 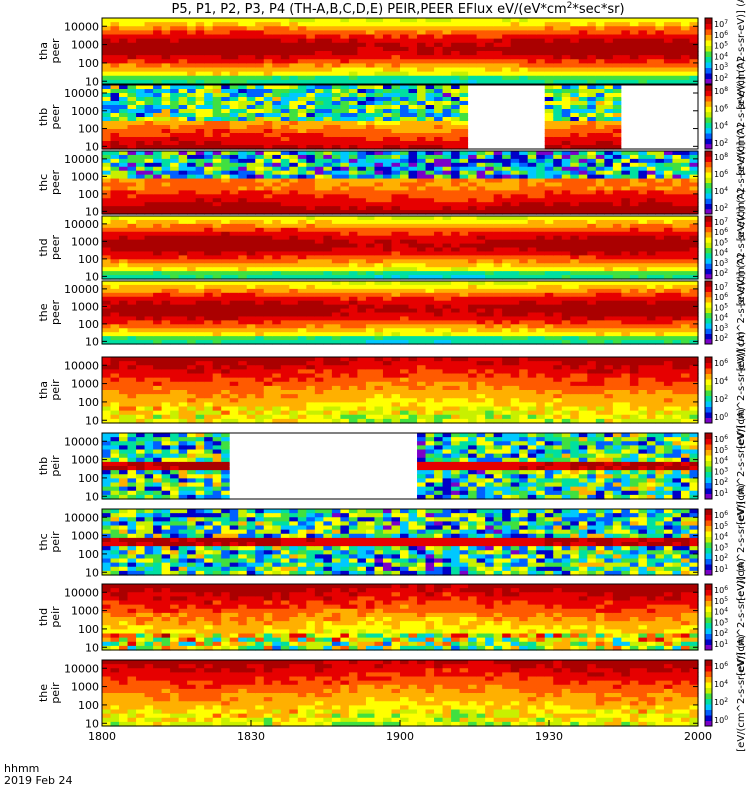 What do you see at coordinates (708, 234) in the screenshot?
I see `colorbar-segment` at bounding box center [708, 234].